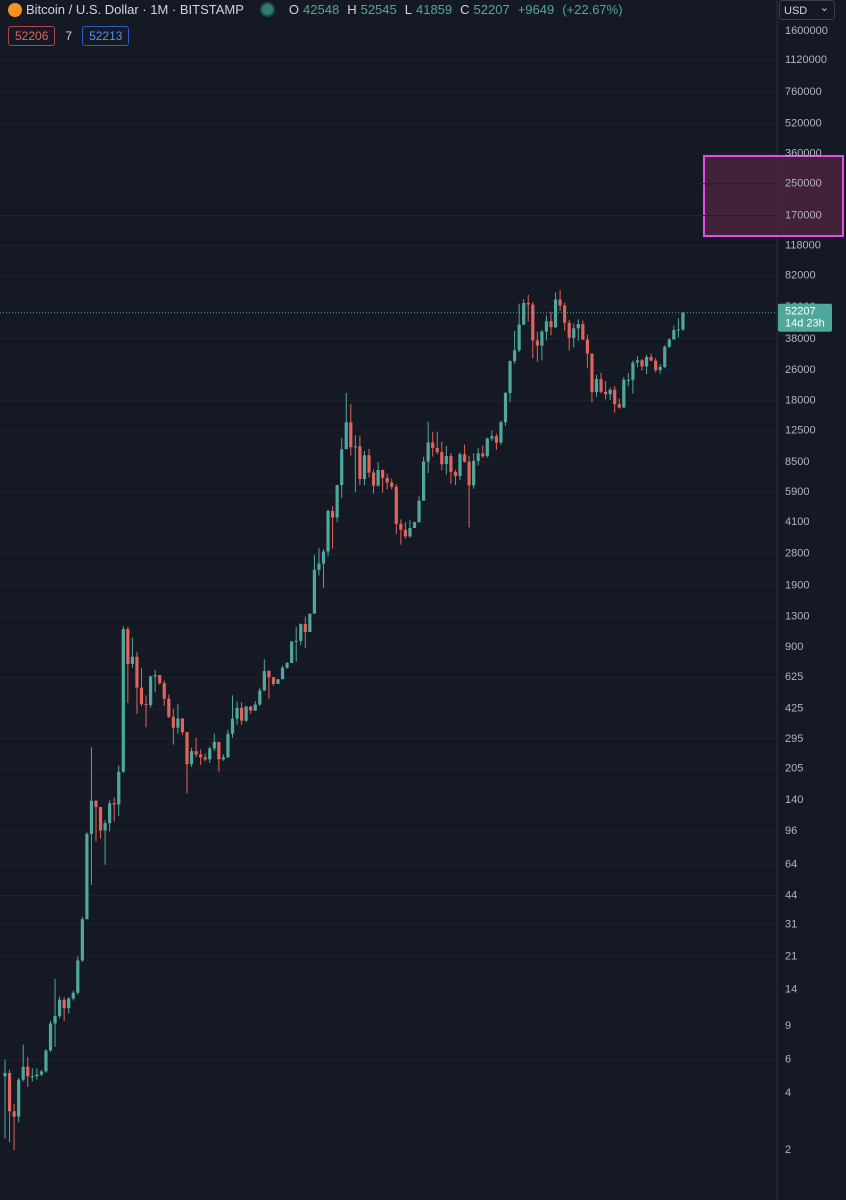  What do you see at coordinates (15, 9) in the screenshot?
I see `symbol-icon` at bounding box center [15, 9].